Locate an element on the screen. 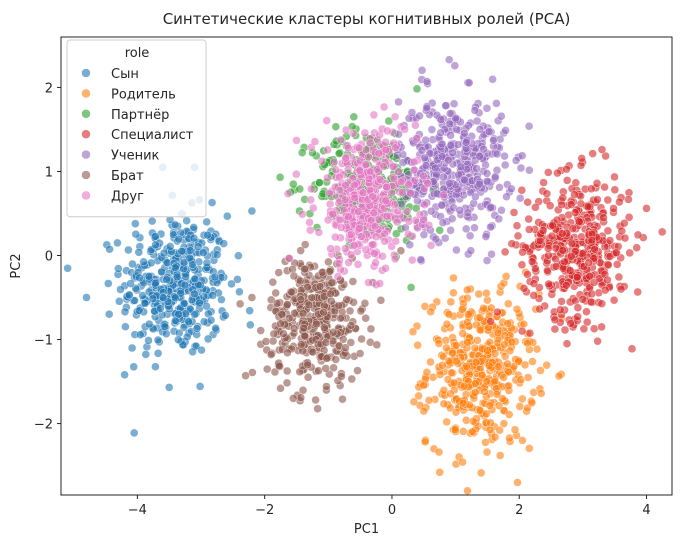  x-tick-label: −2 is located at coordinates (264, 510).